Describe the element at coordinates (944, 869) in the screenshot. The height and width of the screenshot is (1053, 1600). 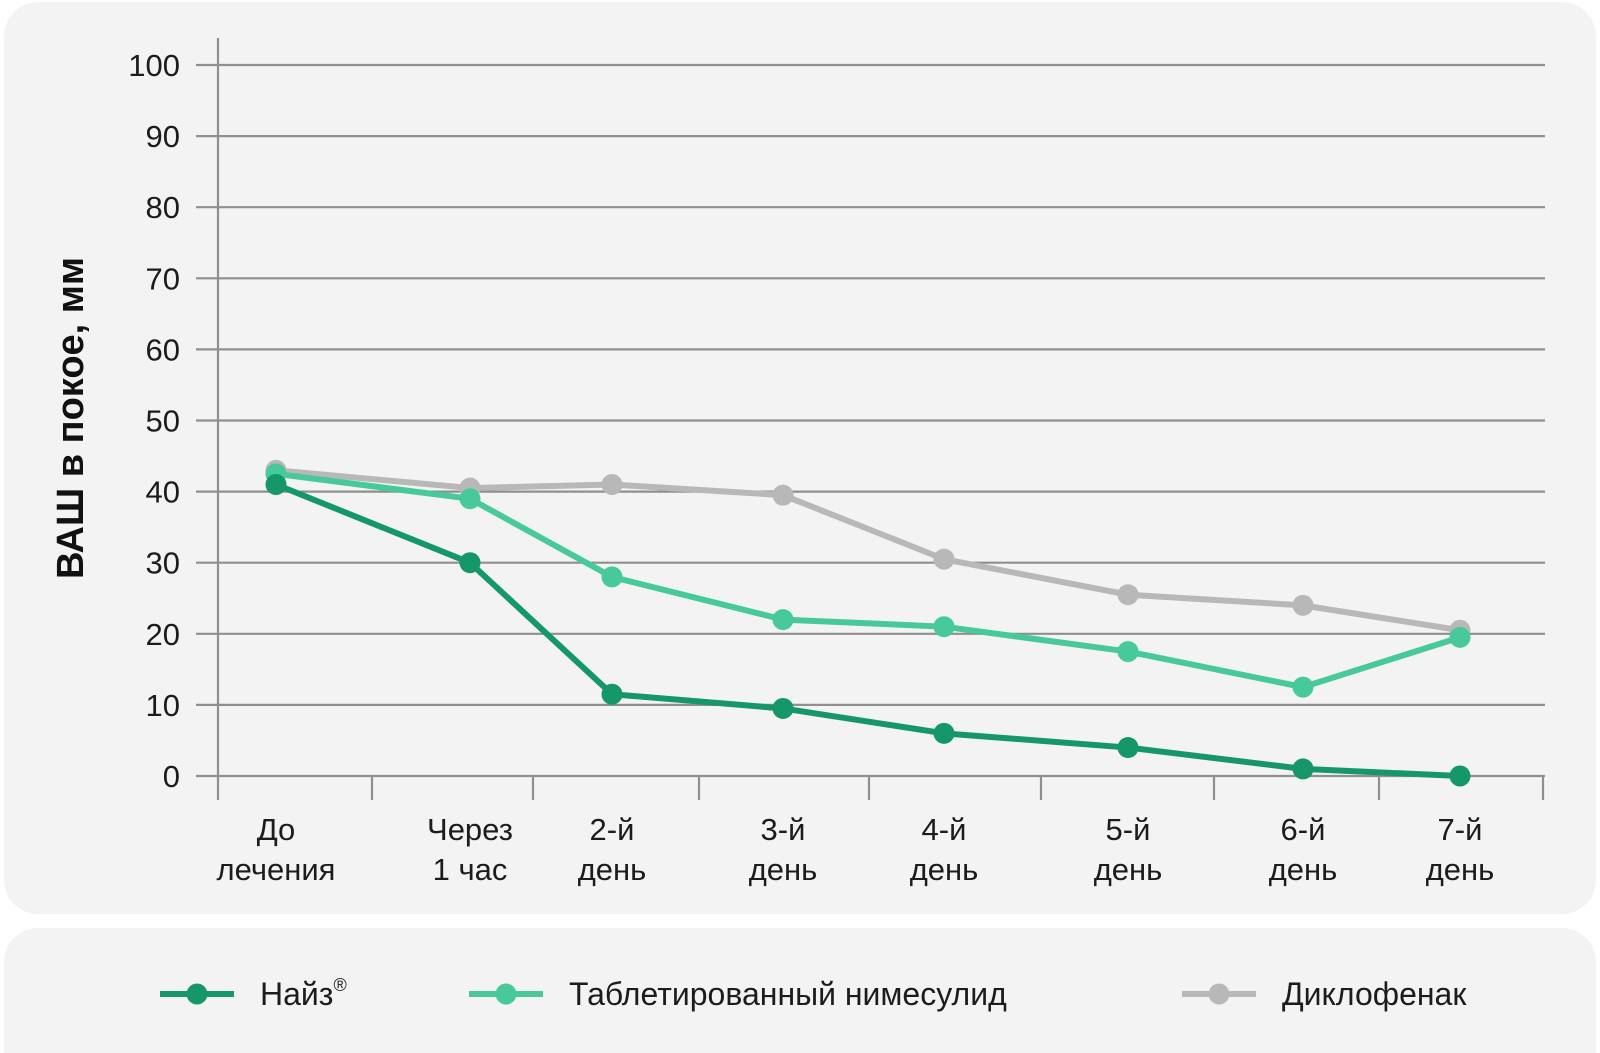
I see `x-tick-label-4-1: день` at that location.